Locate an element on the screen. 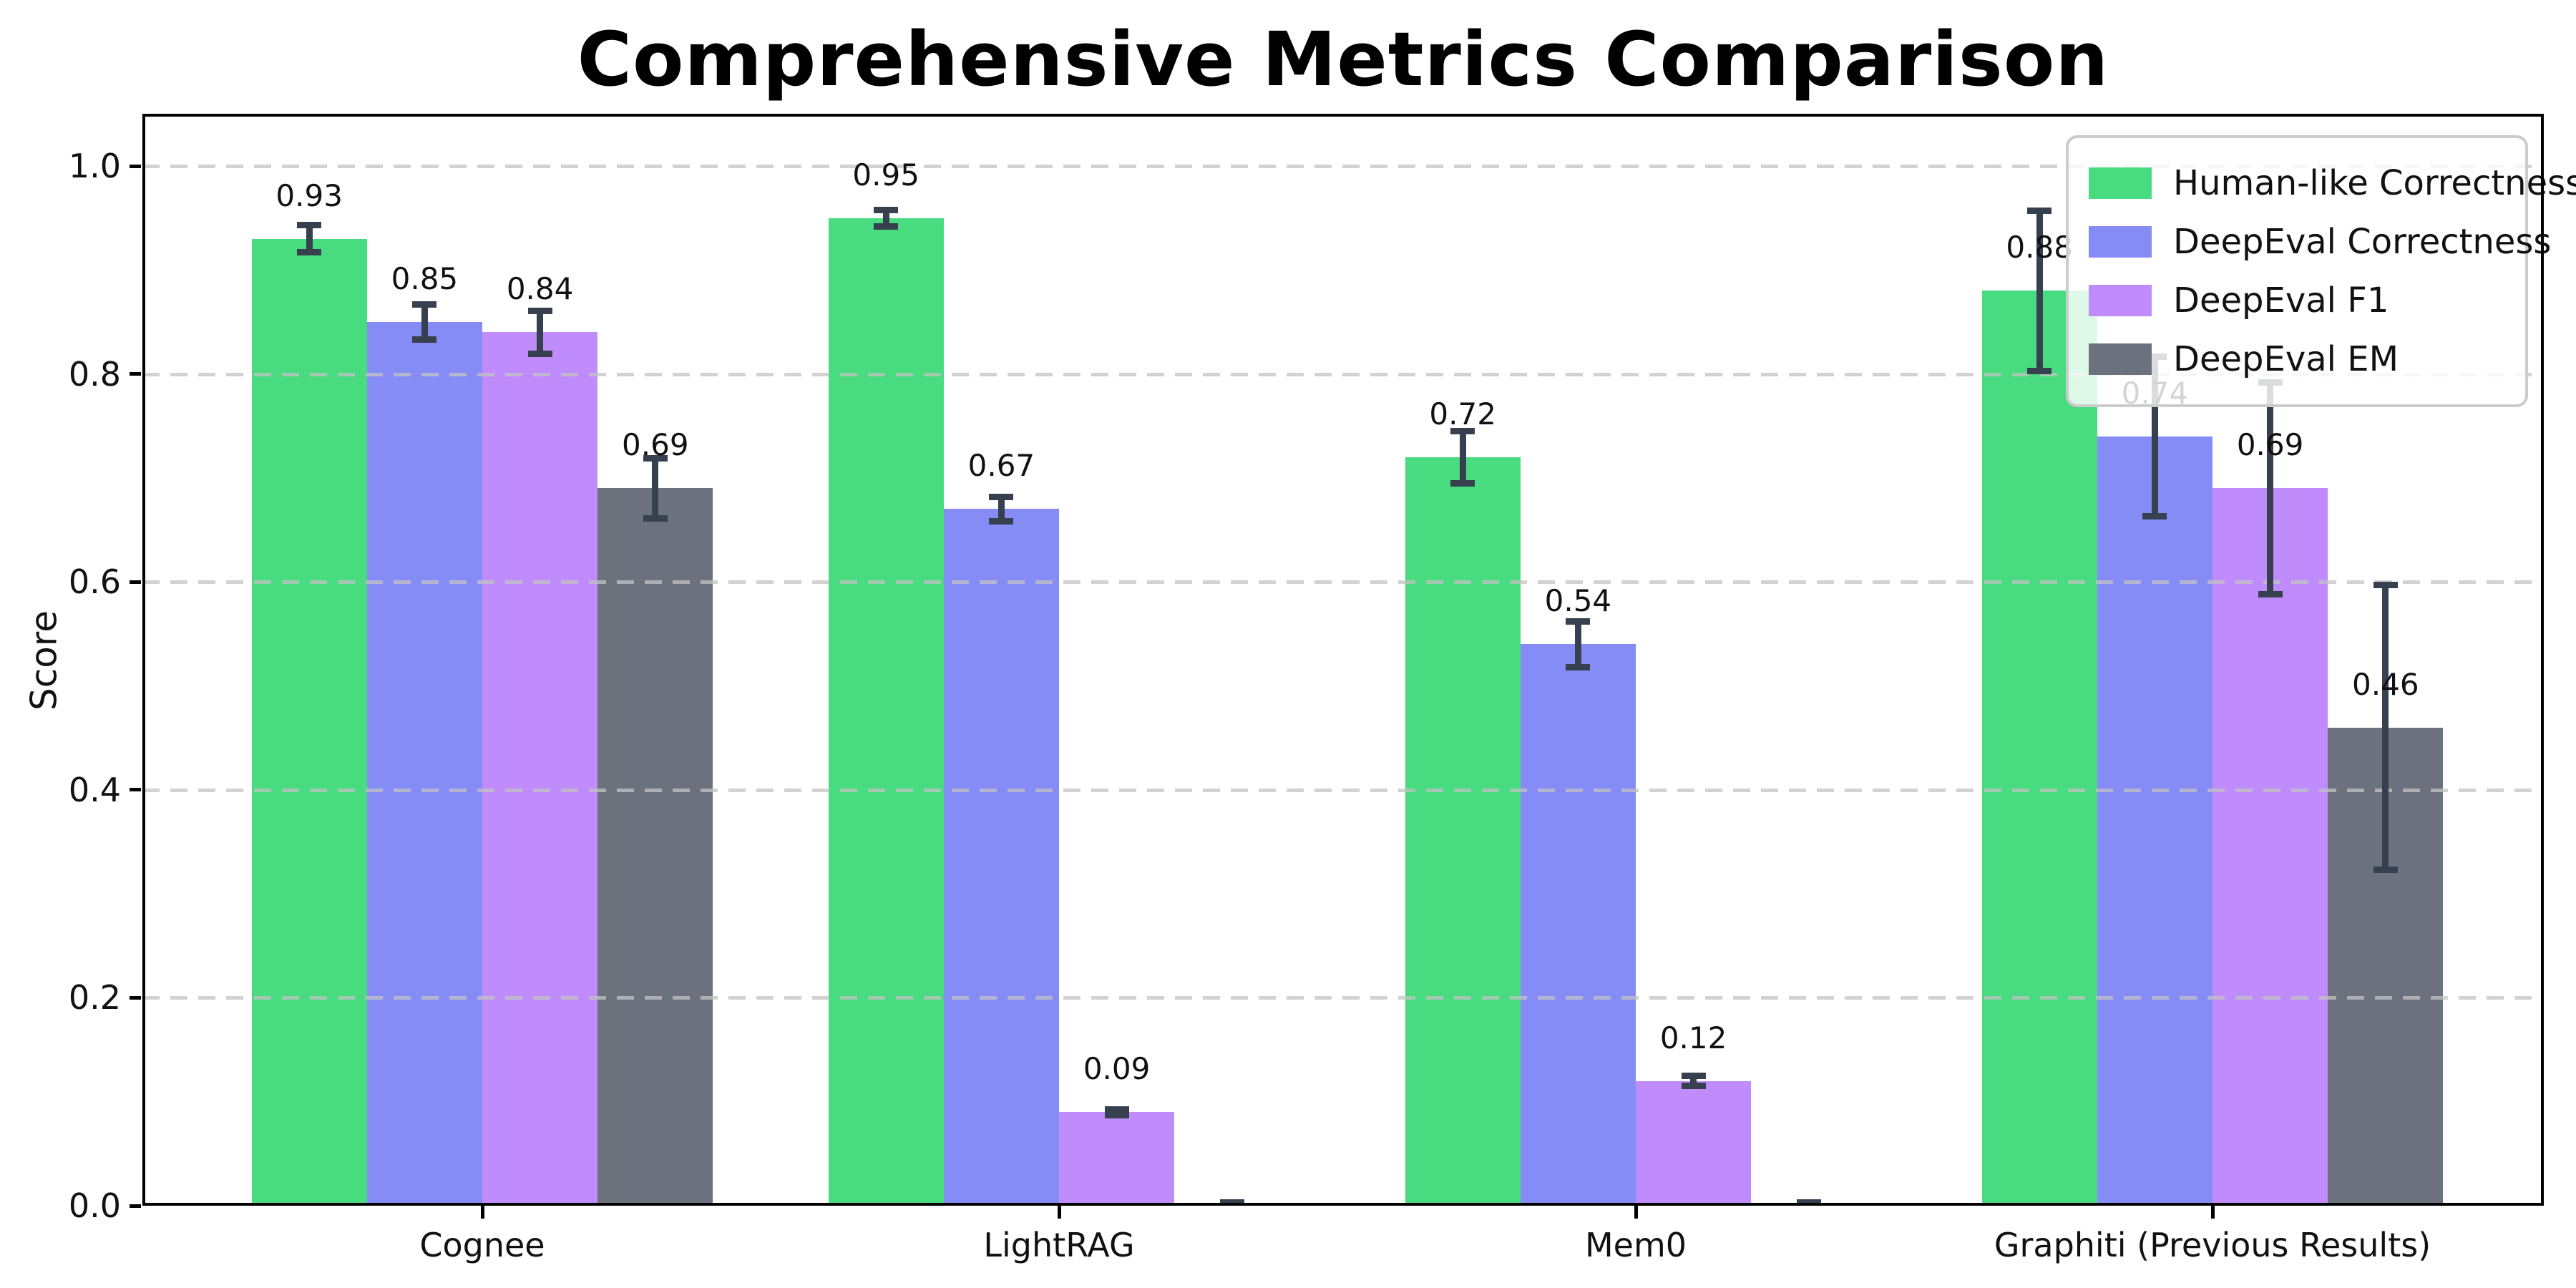 The height and width of the screenshot is (1288, 2576). legend-item: DeepEval Correctness is located at coordinates (2320, 242).